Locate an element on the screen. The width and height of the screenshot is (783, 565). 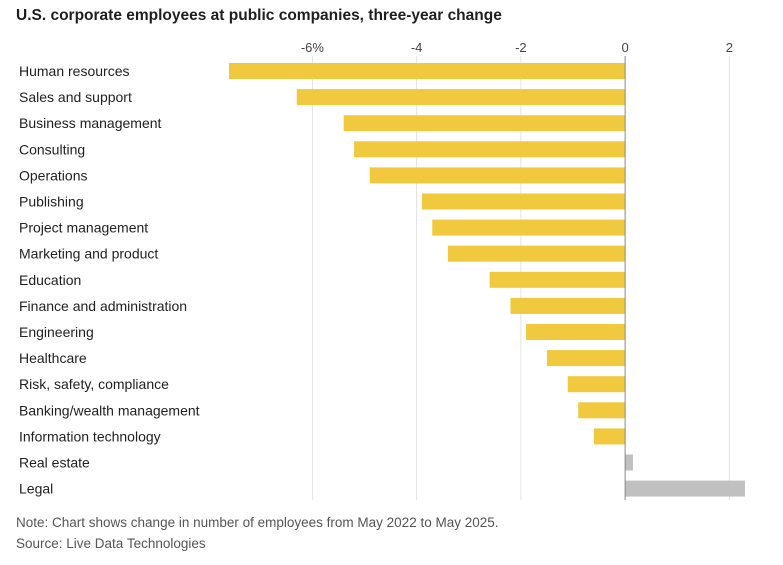
category-label: Engineering is located at coordinates (56, 332).